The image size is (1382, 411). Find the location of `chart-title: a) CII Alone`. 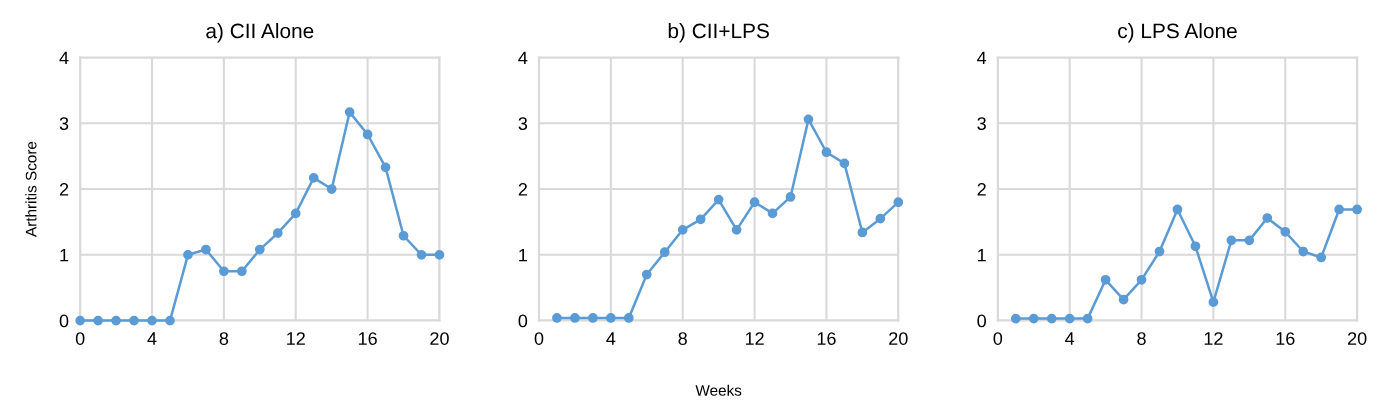

chart-title: a) CII Alone is located at coordinates (260, 33).